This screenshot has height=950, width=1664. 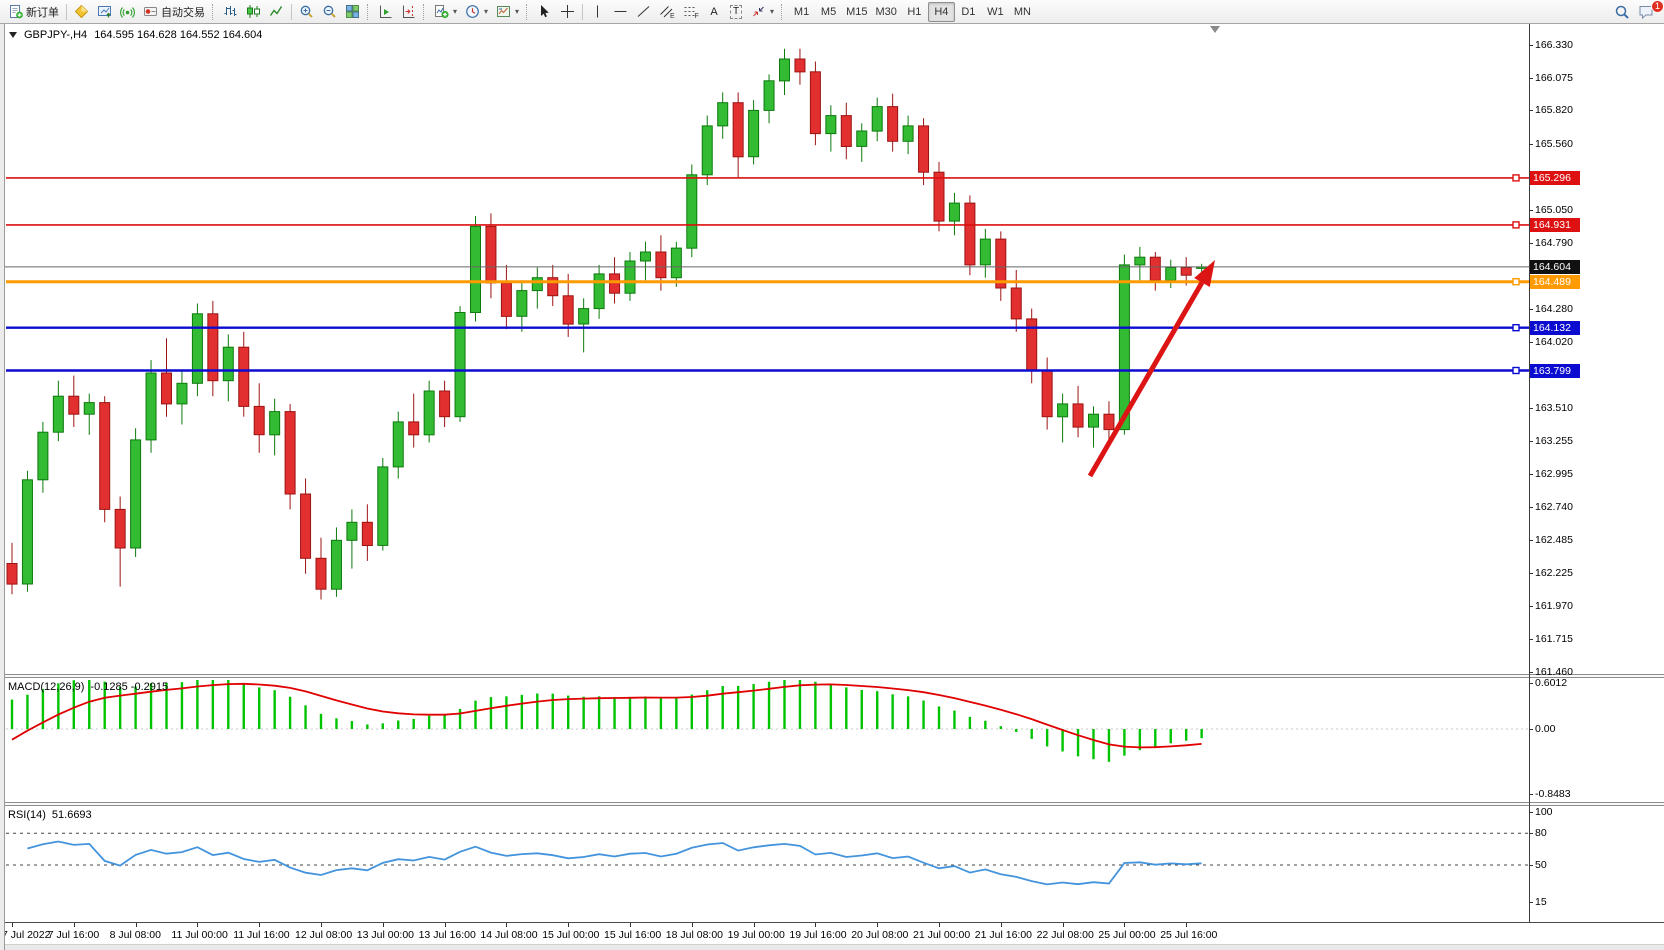 What do you see at coordinates (772, 11) in the screenshot?
I see `chevron-down-icon: ▾` at bounding box center [772, 11].